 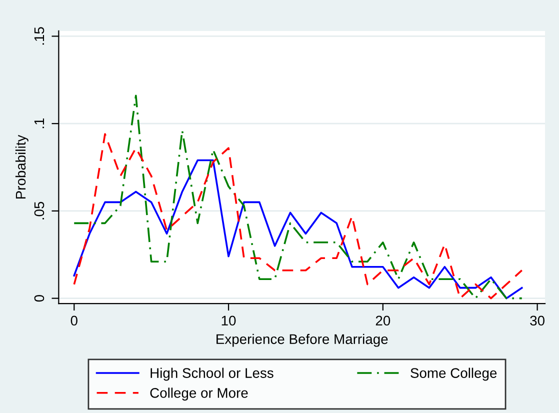 I want to click on legend-label: High School or Less, so click(x=212, y=374).